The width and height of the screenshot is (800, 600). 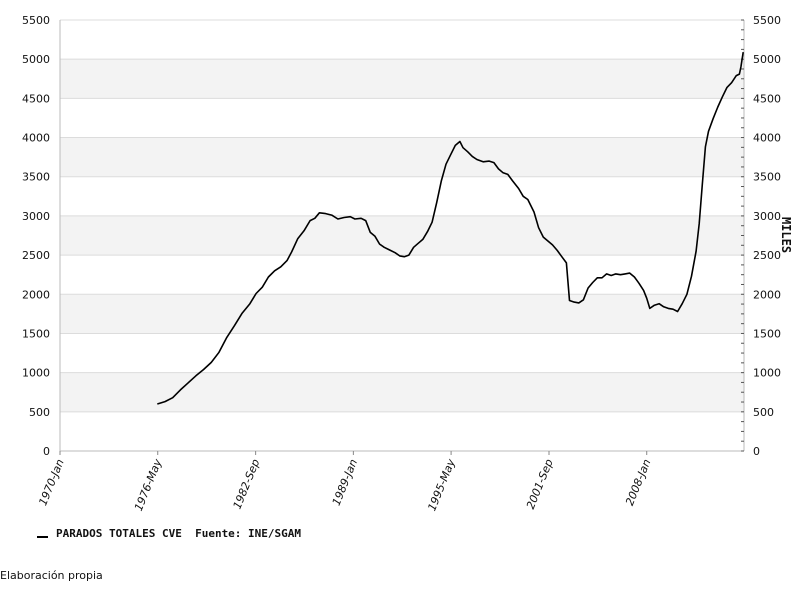 What do you see at coordinates (36, 294) in the screenshot?
I see `y-tick-label-left: 2000` at bounding box center [36, 294].